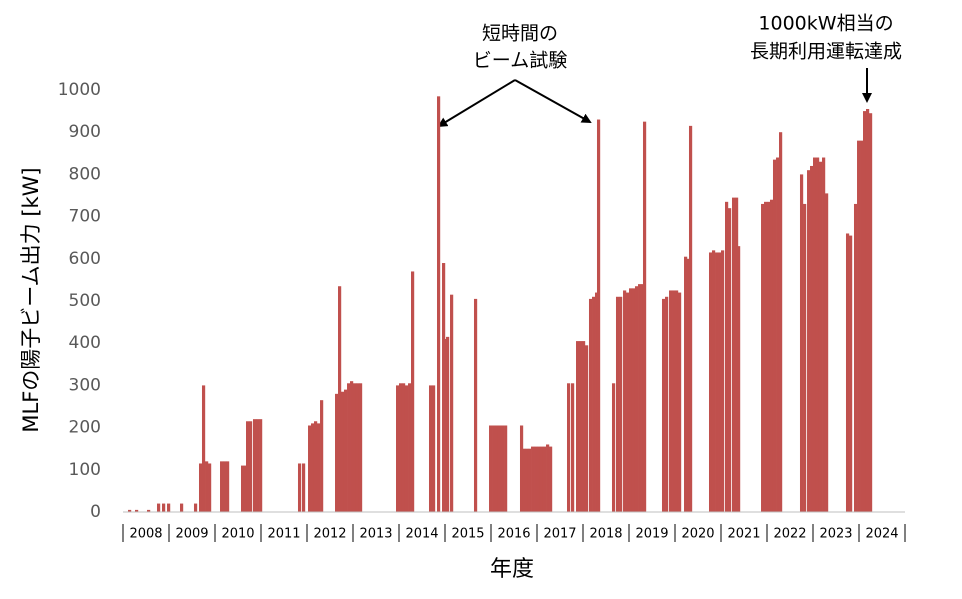 This screenshot has width=962, height=599. I want to click on x-tick-label: 2013, so click(375, 534).